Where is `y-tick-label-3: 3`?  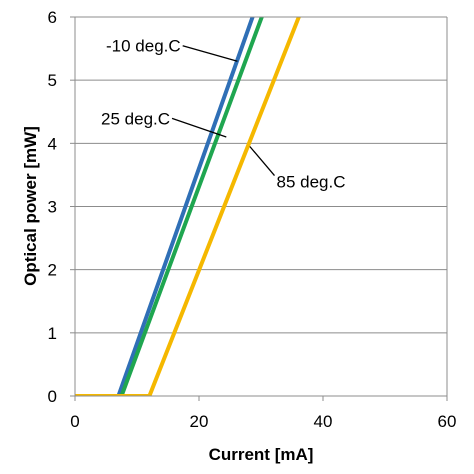
y-tick-label-3: 3 is located at coordinates (52, 207).